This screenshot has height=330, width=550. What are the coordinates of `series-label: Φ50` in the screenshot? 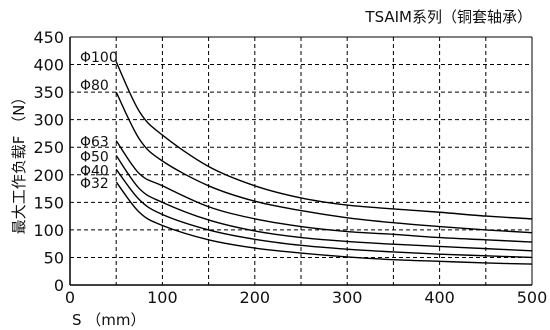 It's located at (94, 157).